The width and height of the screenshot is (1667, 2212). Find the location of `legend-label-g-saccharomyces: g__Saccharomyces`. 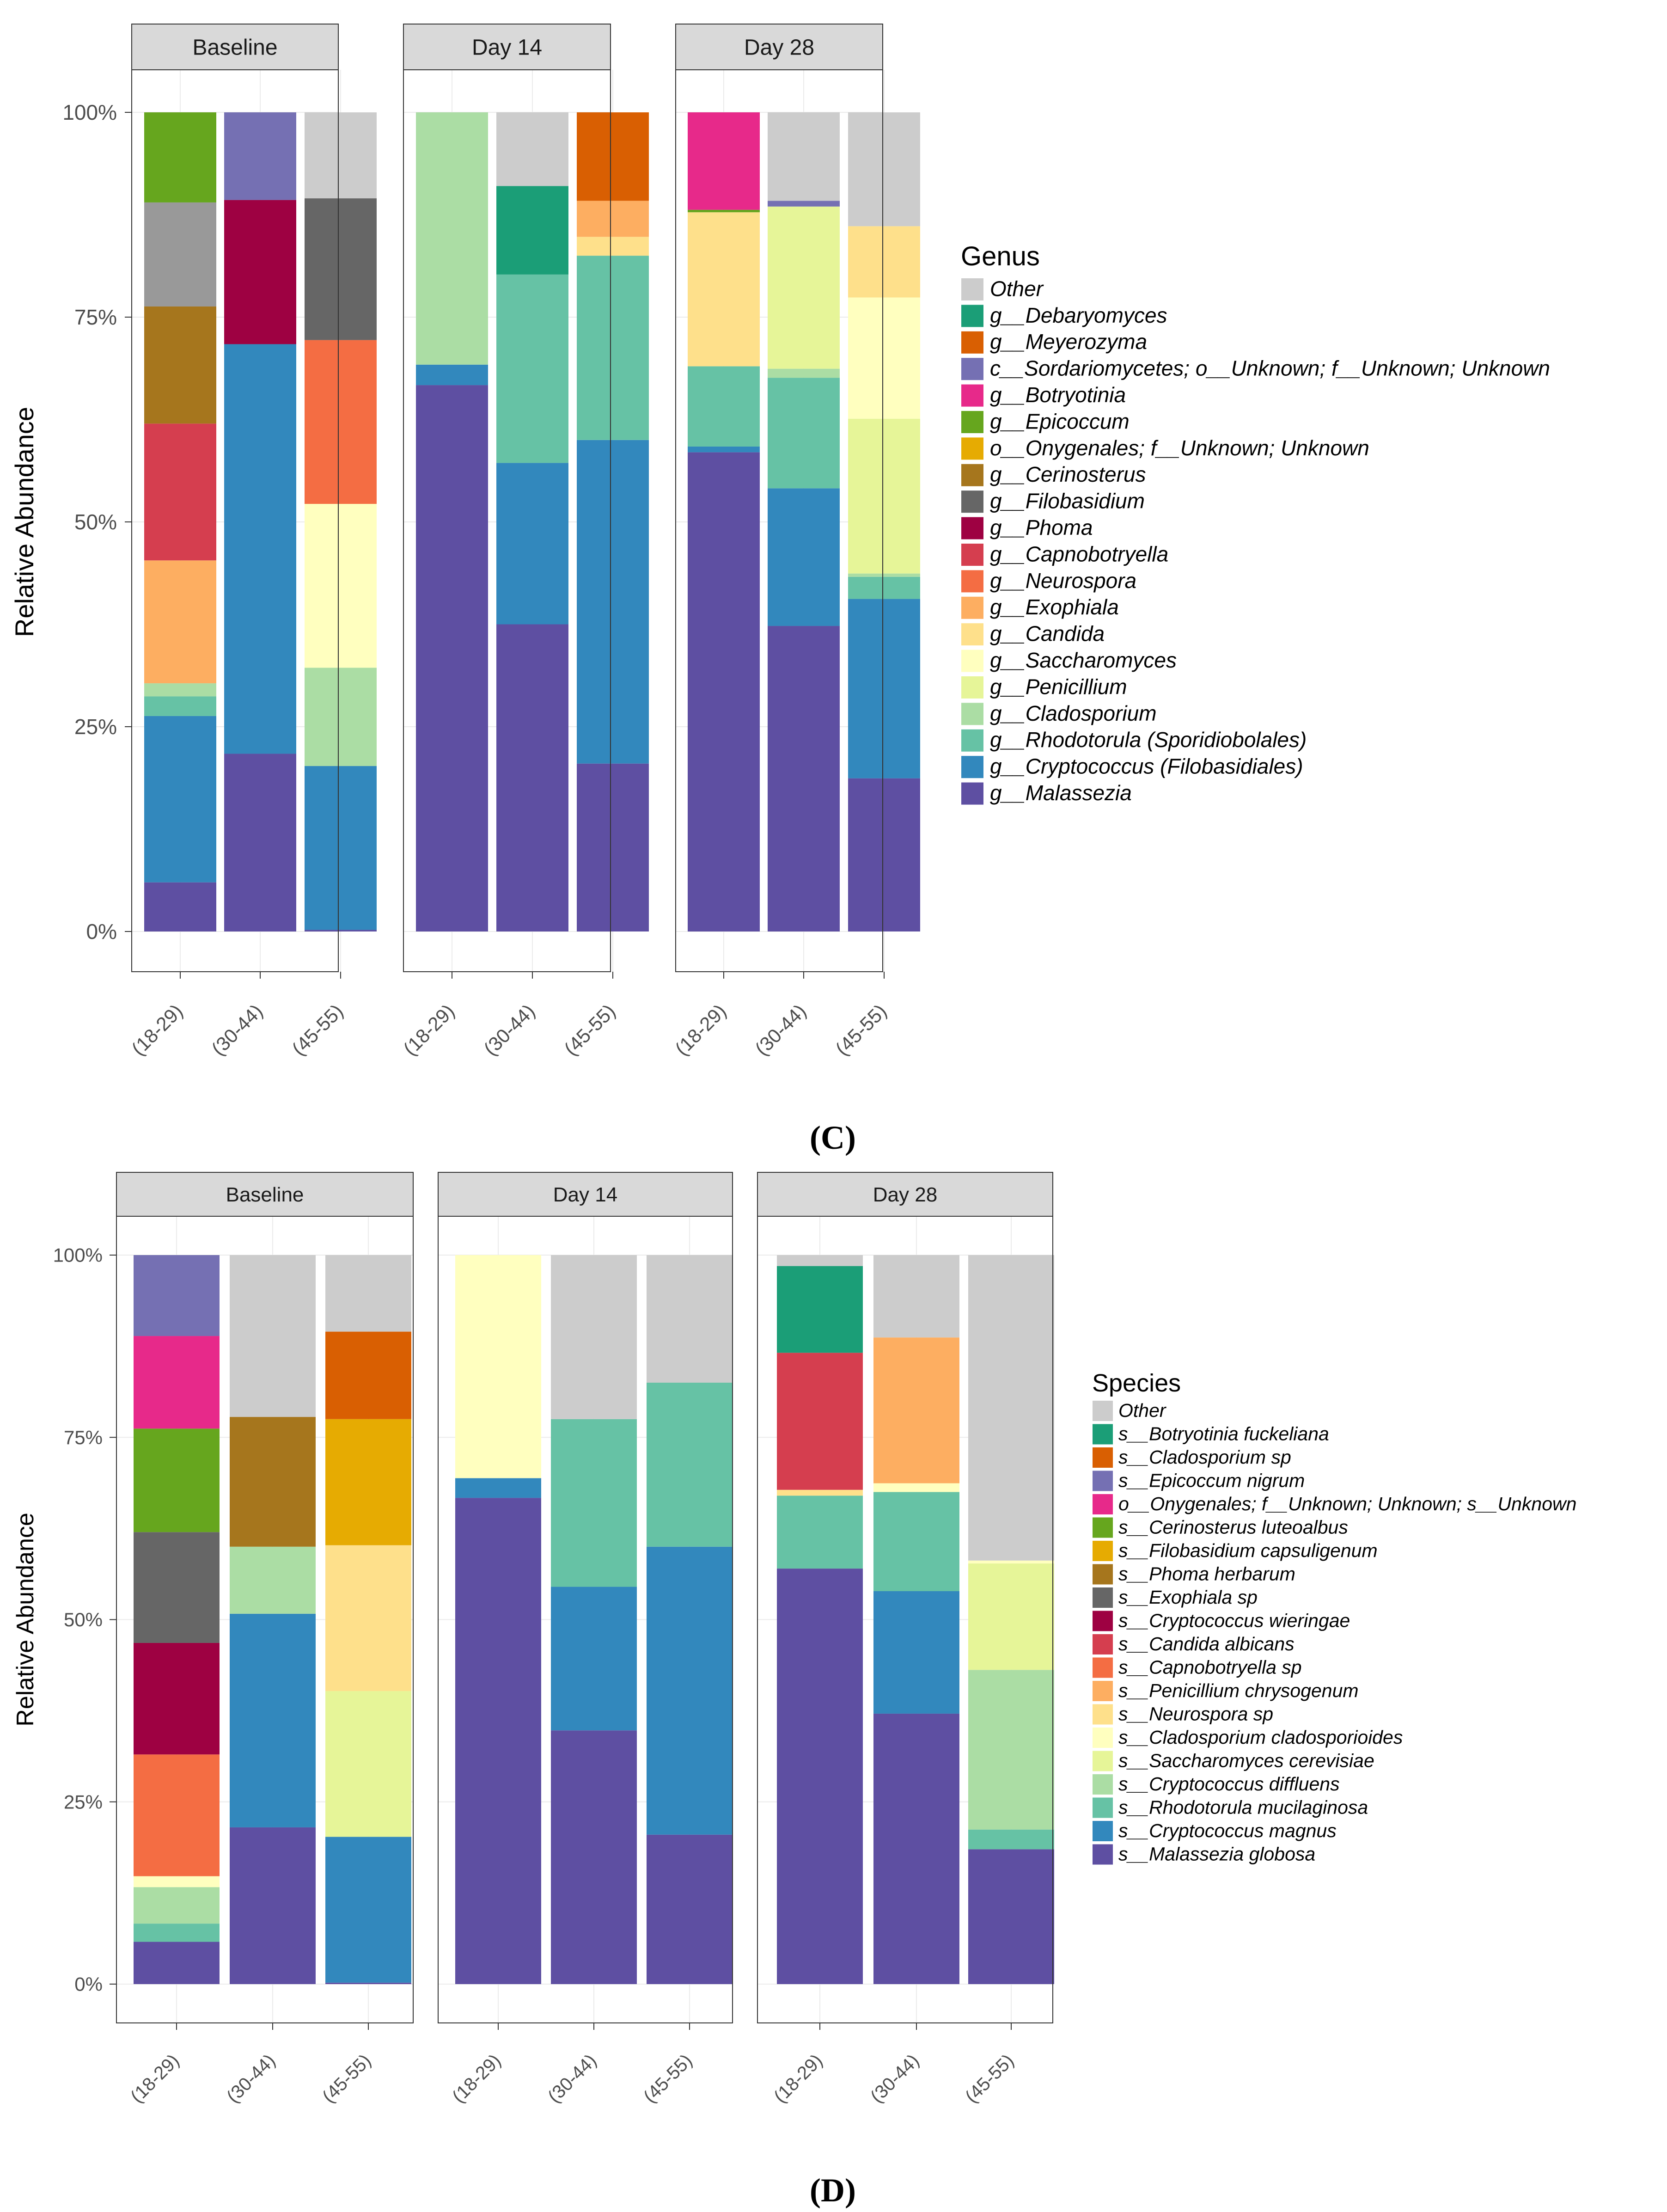

legend-label-g-saccharomyces: g__Saccharomyces is located at coordinates (1084, 660).